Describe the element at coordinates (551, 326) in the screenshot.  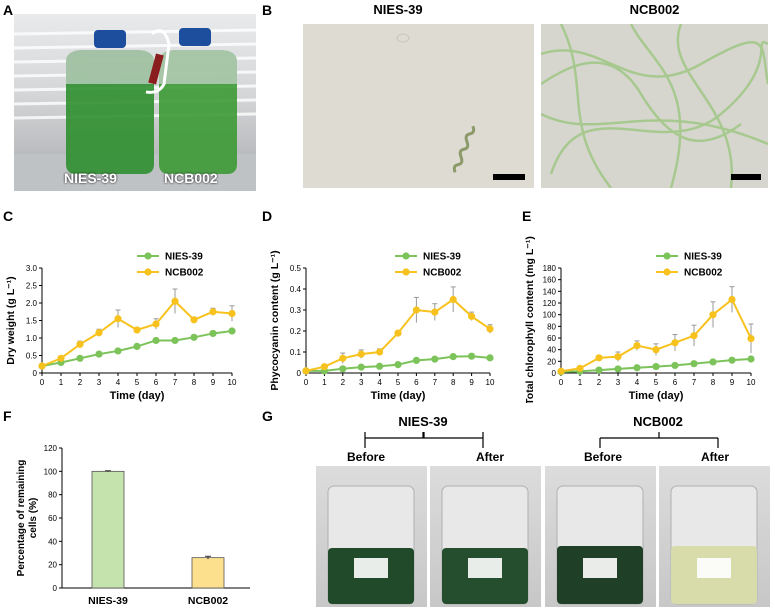
I see `y-tick-label: 80` at that location.